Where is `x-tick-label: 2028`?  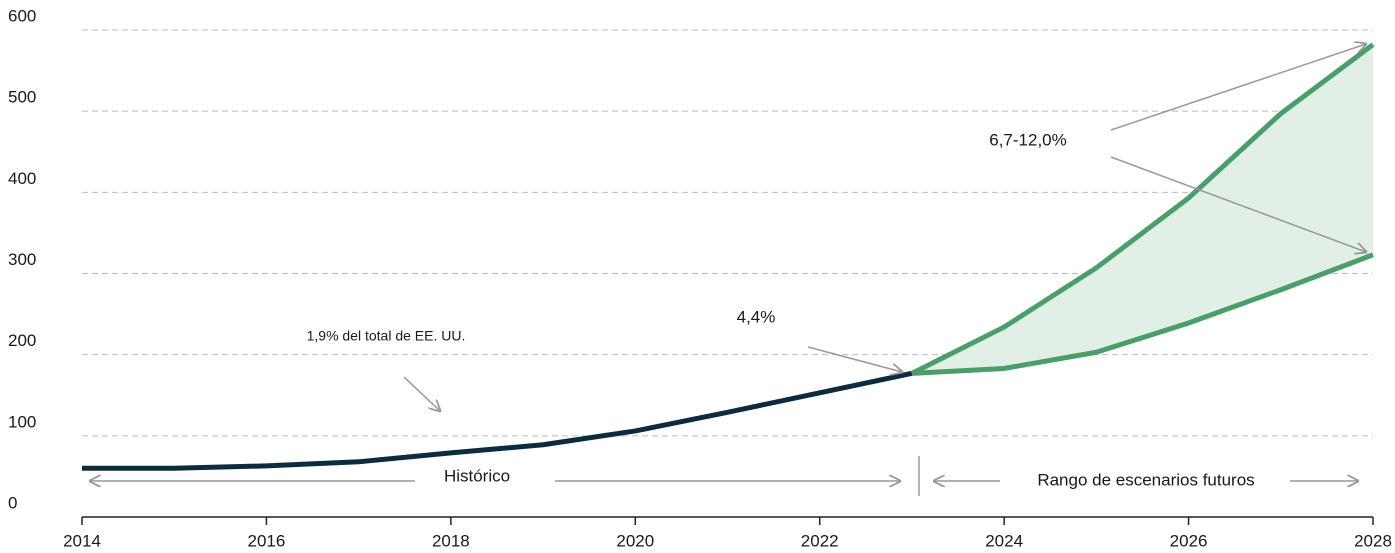
x-tick-label: 2028 is located at coordinates (1373, 540).